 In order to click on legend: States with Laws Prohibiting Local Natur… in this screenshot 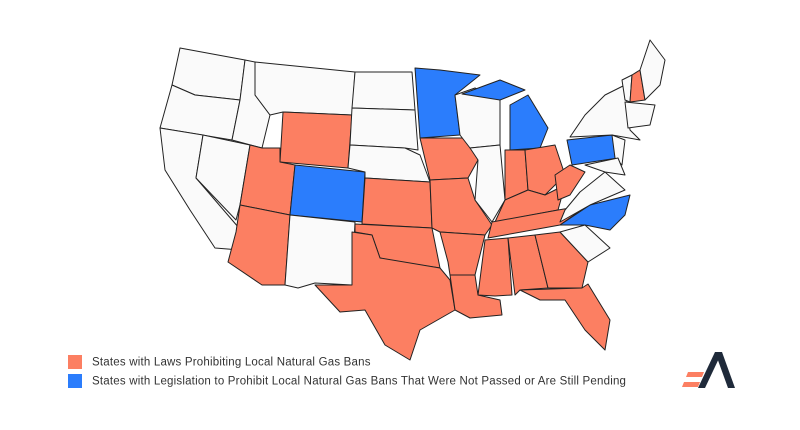, I will do `click(347, 371)`.